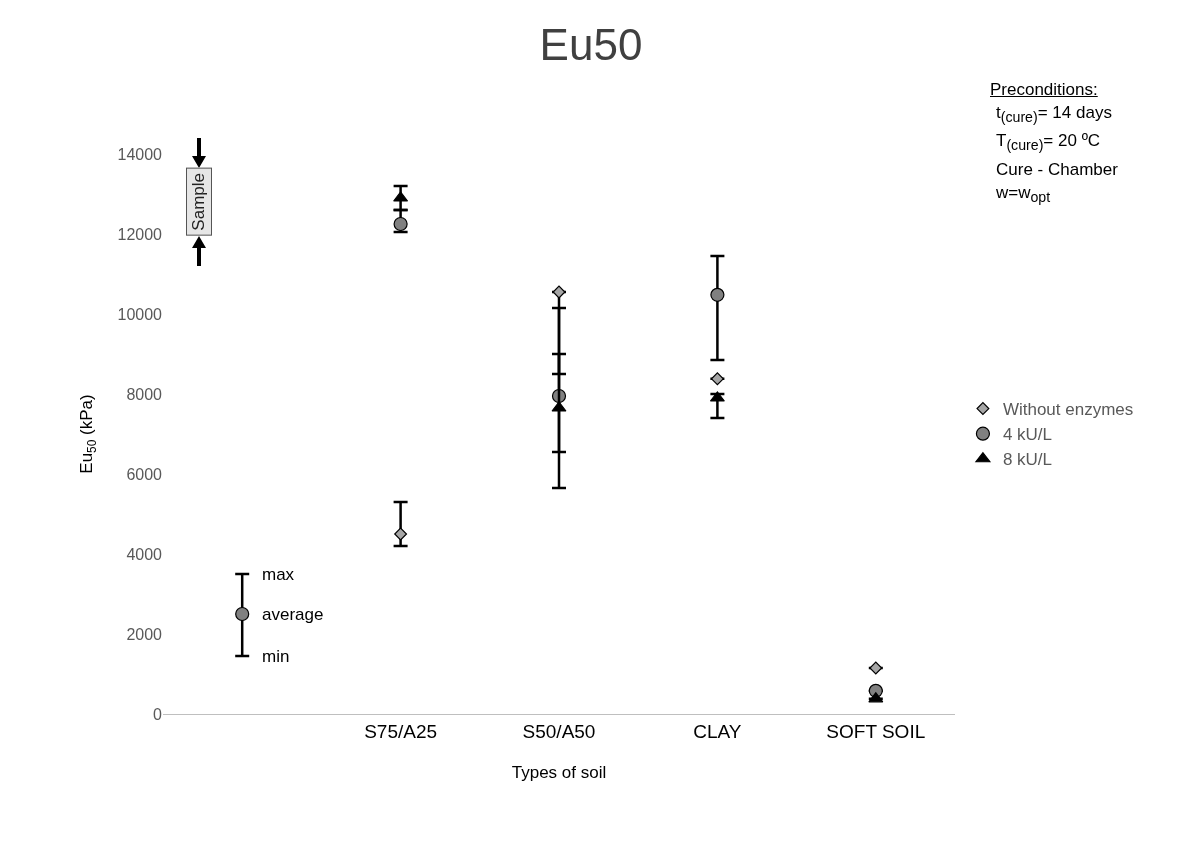 The height and width of the screenshot is (847, 1182). Describe the element at coordinates (401, 731) in the screenshot. I see `x-tick-label: S75/A25` at that location.